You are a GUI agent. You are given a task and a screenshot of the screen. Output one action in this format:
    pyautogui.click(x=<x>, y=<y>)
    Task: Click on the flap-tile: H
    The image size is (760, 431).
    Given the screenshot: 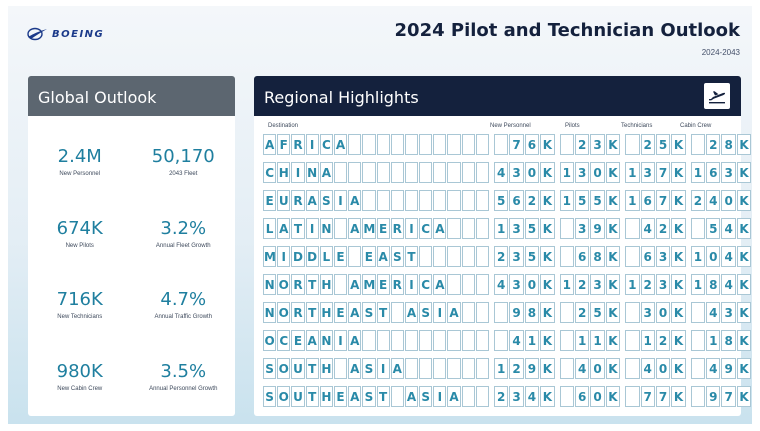 What is the action you would take?
    pyautogui.click(x=326, y=312)
    